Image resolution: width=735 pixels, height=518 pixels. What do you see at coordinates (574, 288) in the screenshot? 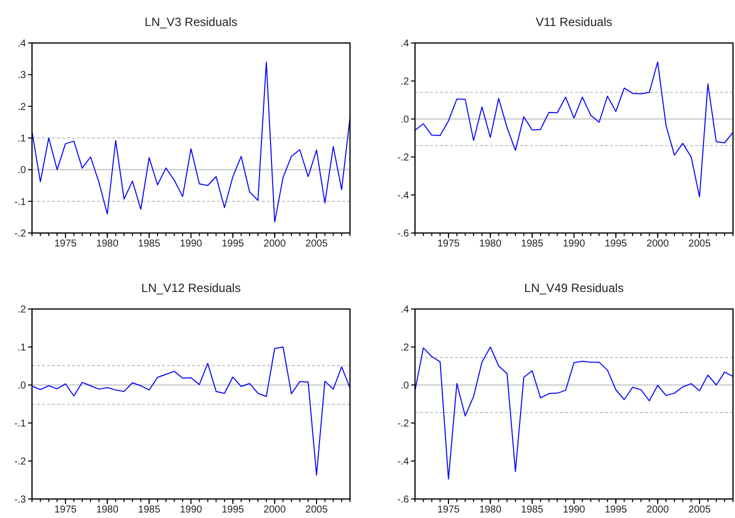
I see `chart-title: LN_V49 Residuals` at bounding box center [574, 288].